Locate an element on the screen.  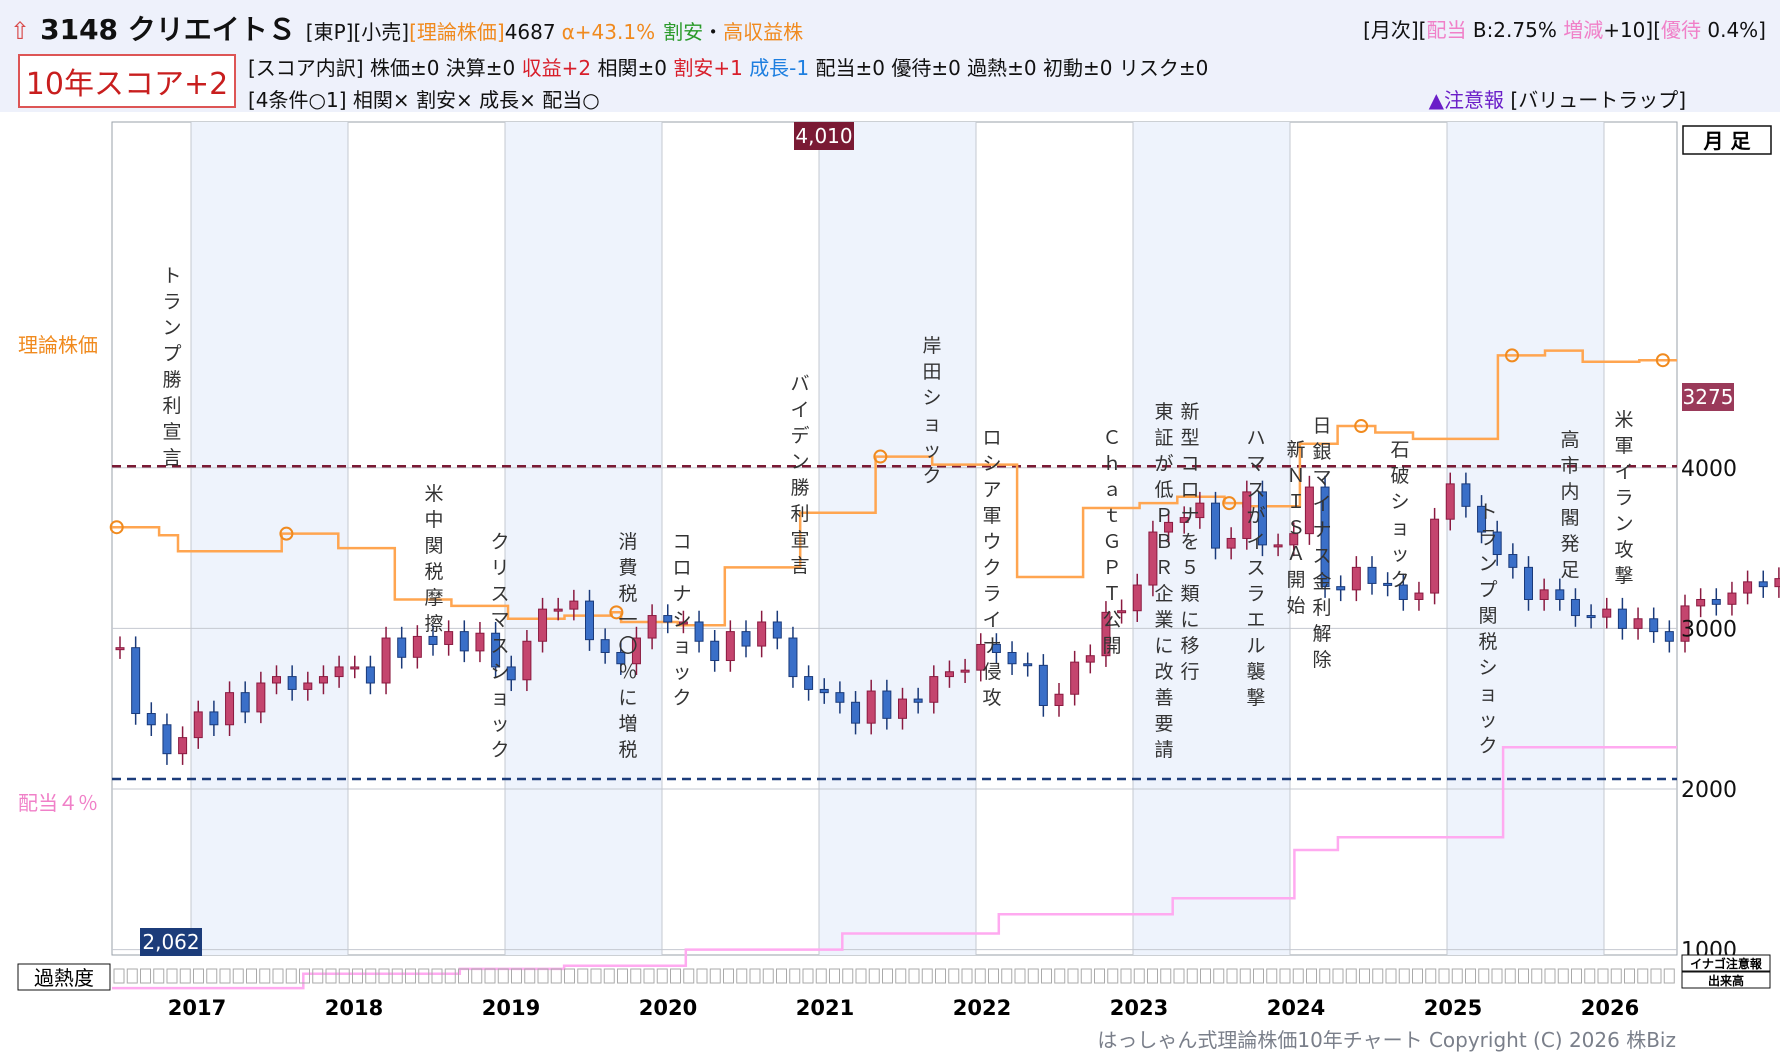
svg-text: 善 is located at coordinates (1163, 698).